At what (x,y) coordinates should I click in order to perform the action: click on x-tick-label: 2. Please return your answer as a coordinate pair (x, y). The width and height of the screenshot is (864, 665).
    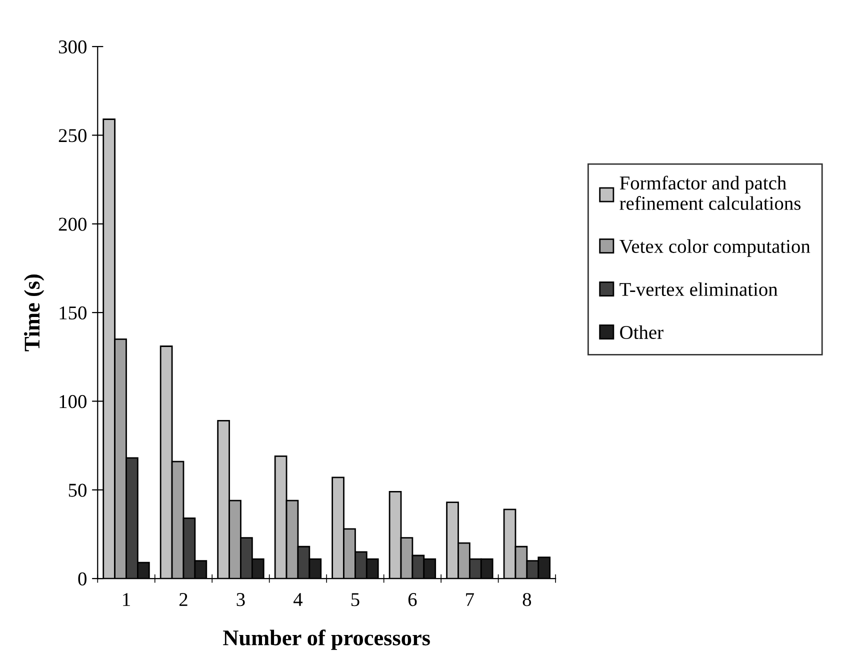
    Looking at the image, I should click on (183, 599).